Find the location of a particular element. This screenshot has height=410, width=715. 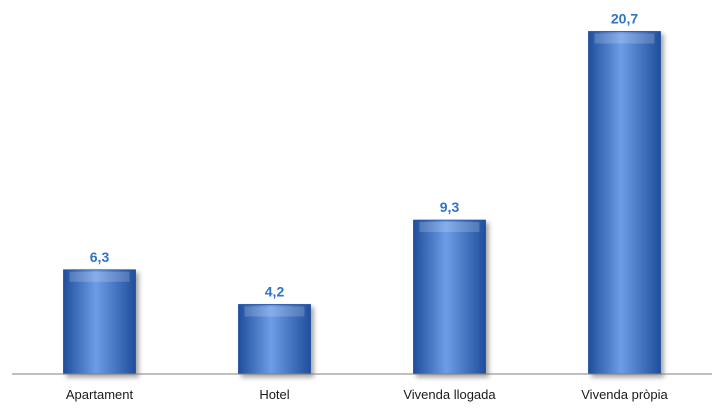

bar-apartament is located at coordinates (99, 322).